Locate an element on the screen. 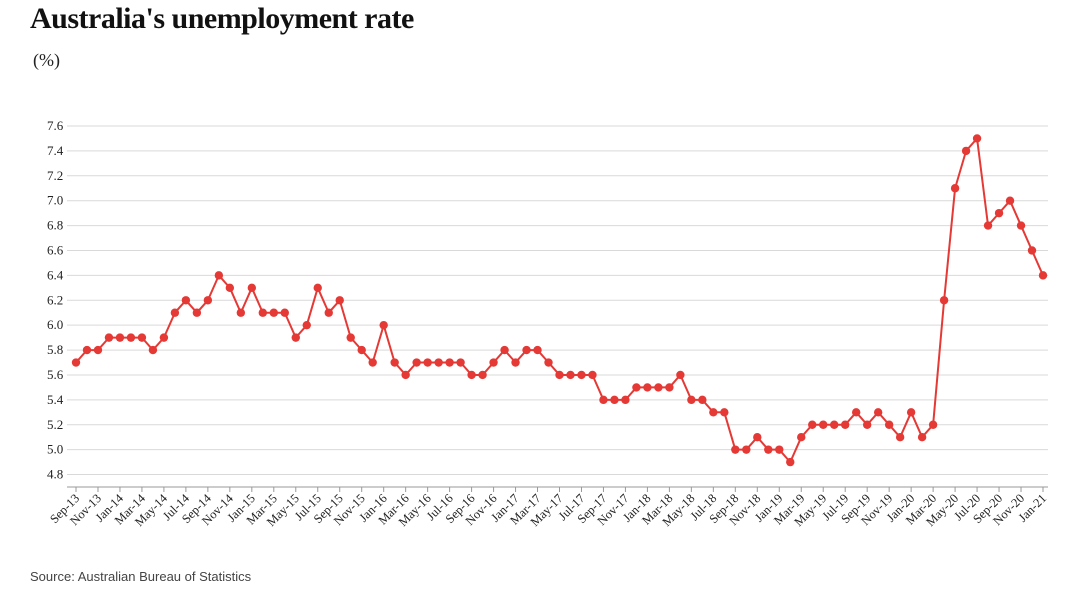 Image resolution: width=1080 pixels, height=595 pixels. y-tick-label: 4.8 is located at coordinates (55, 474).